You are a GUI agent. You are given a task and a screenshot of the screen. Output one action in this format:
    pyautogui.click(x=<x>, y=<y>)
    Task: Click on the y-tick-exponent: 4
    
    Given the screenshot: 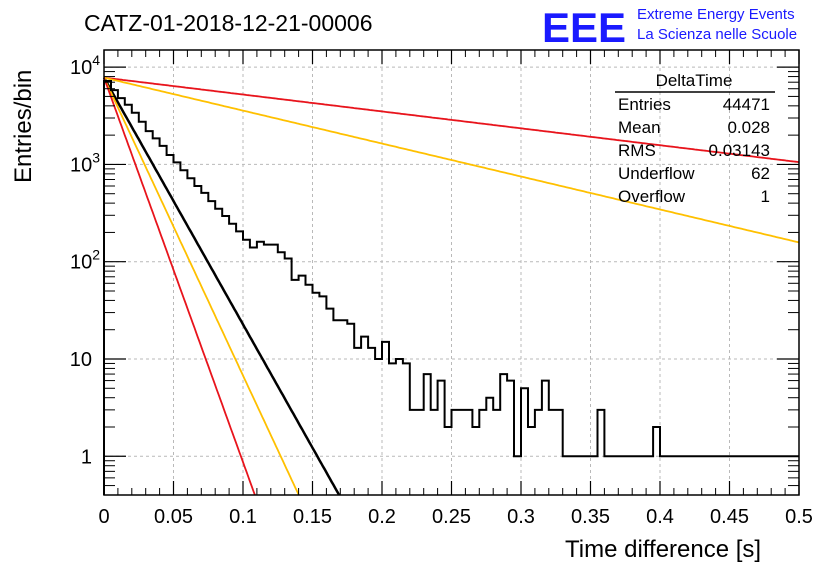 What is the action you would take?
    pyautogui.click(x=96, y=60)
    